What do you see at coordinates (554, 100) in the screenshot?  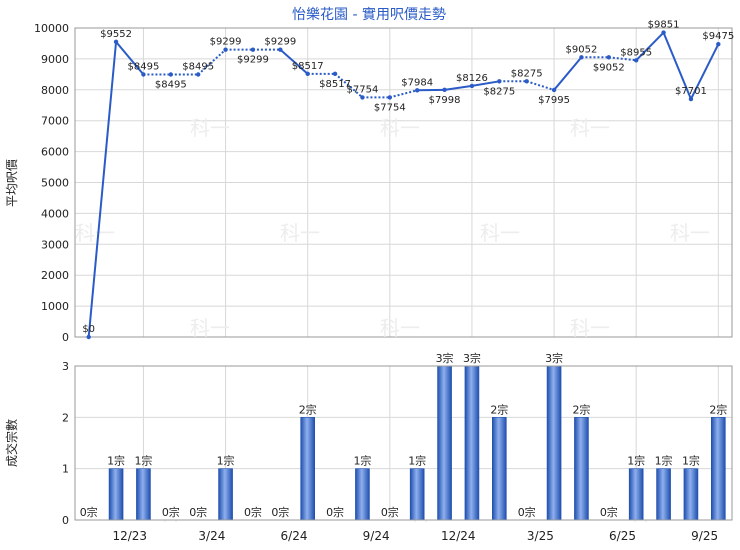 I see `line-point-label: $7995` at bounding box center [554, 100].